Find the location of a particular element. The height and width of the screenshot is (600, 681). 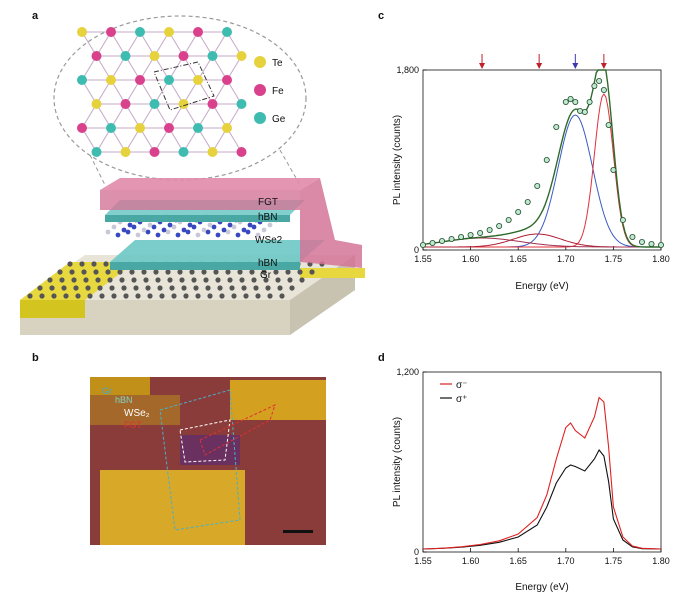

y-tick-label: 0 is located at coordinates (416, 552).